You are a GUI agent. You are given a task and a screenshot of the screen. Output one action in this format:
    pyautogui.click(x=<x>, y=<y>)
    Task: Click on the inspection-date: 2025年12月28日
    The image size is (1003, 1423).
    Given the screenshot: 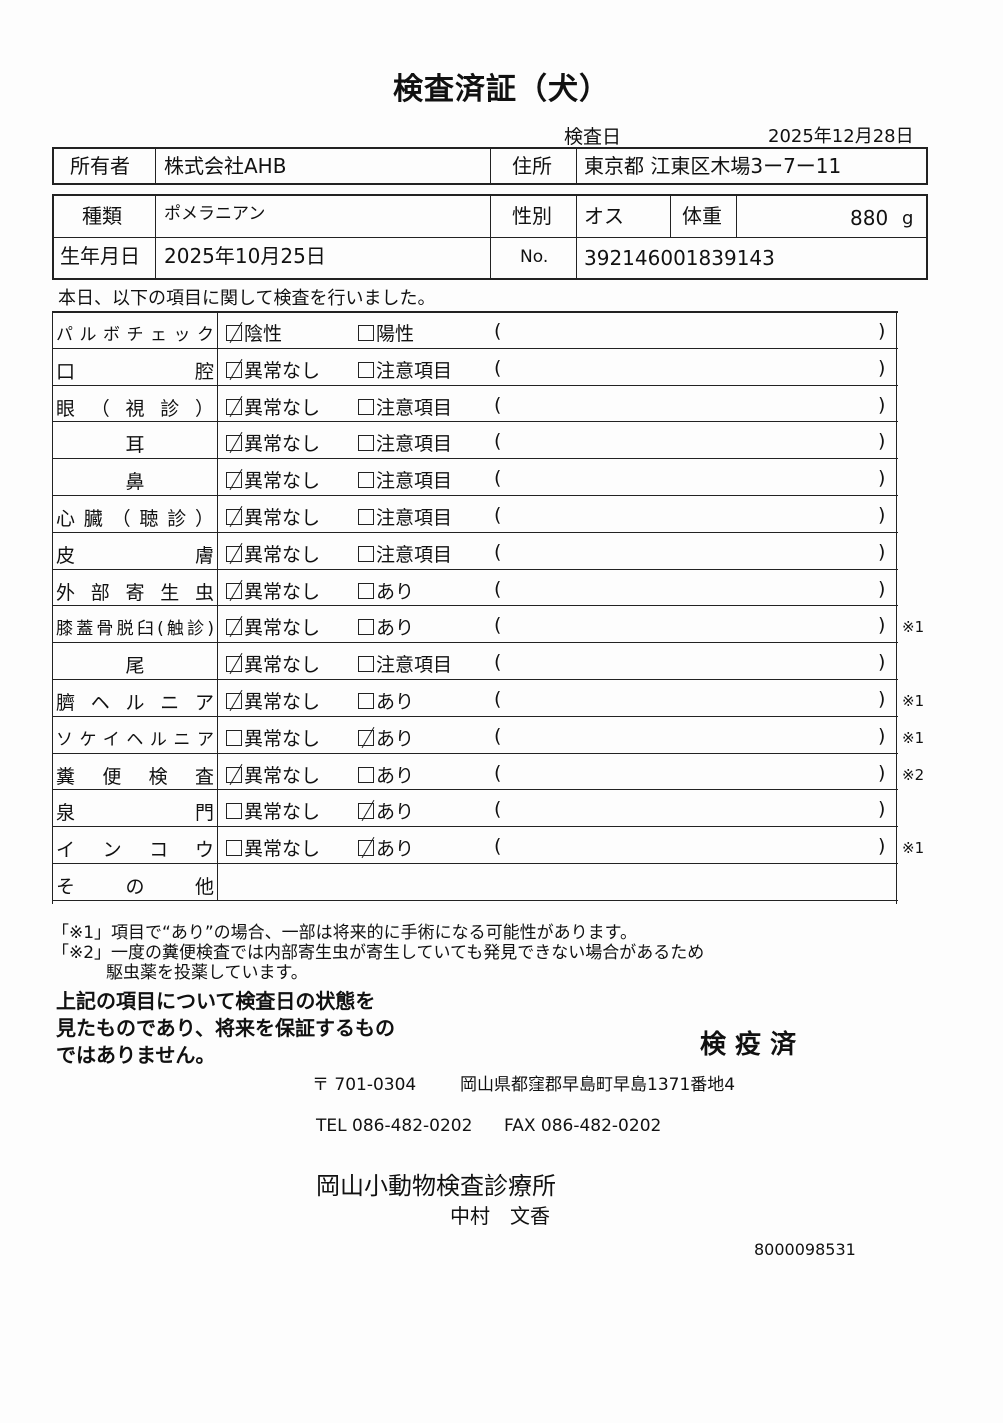 What is the action you would take?
    pyautogui.click(x=841, y=136)
    